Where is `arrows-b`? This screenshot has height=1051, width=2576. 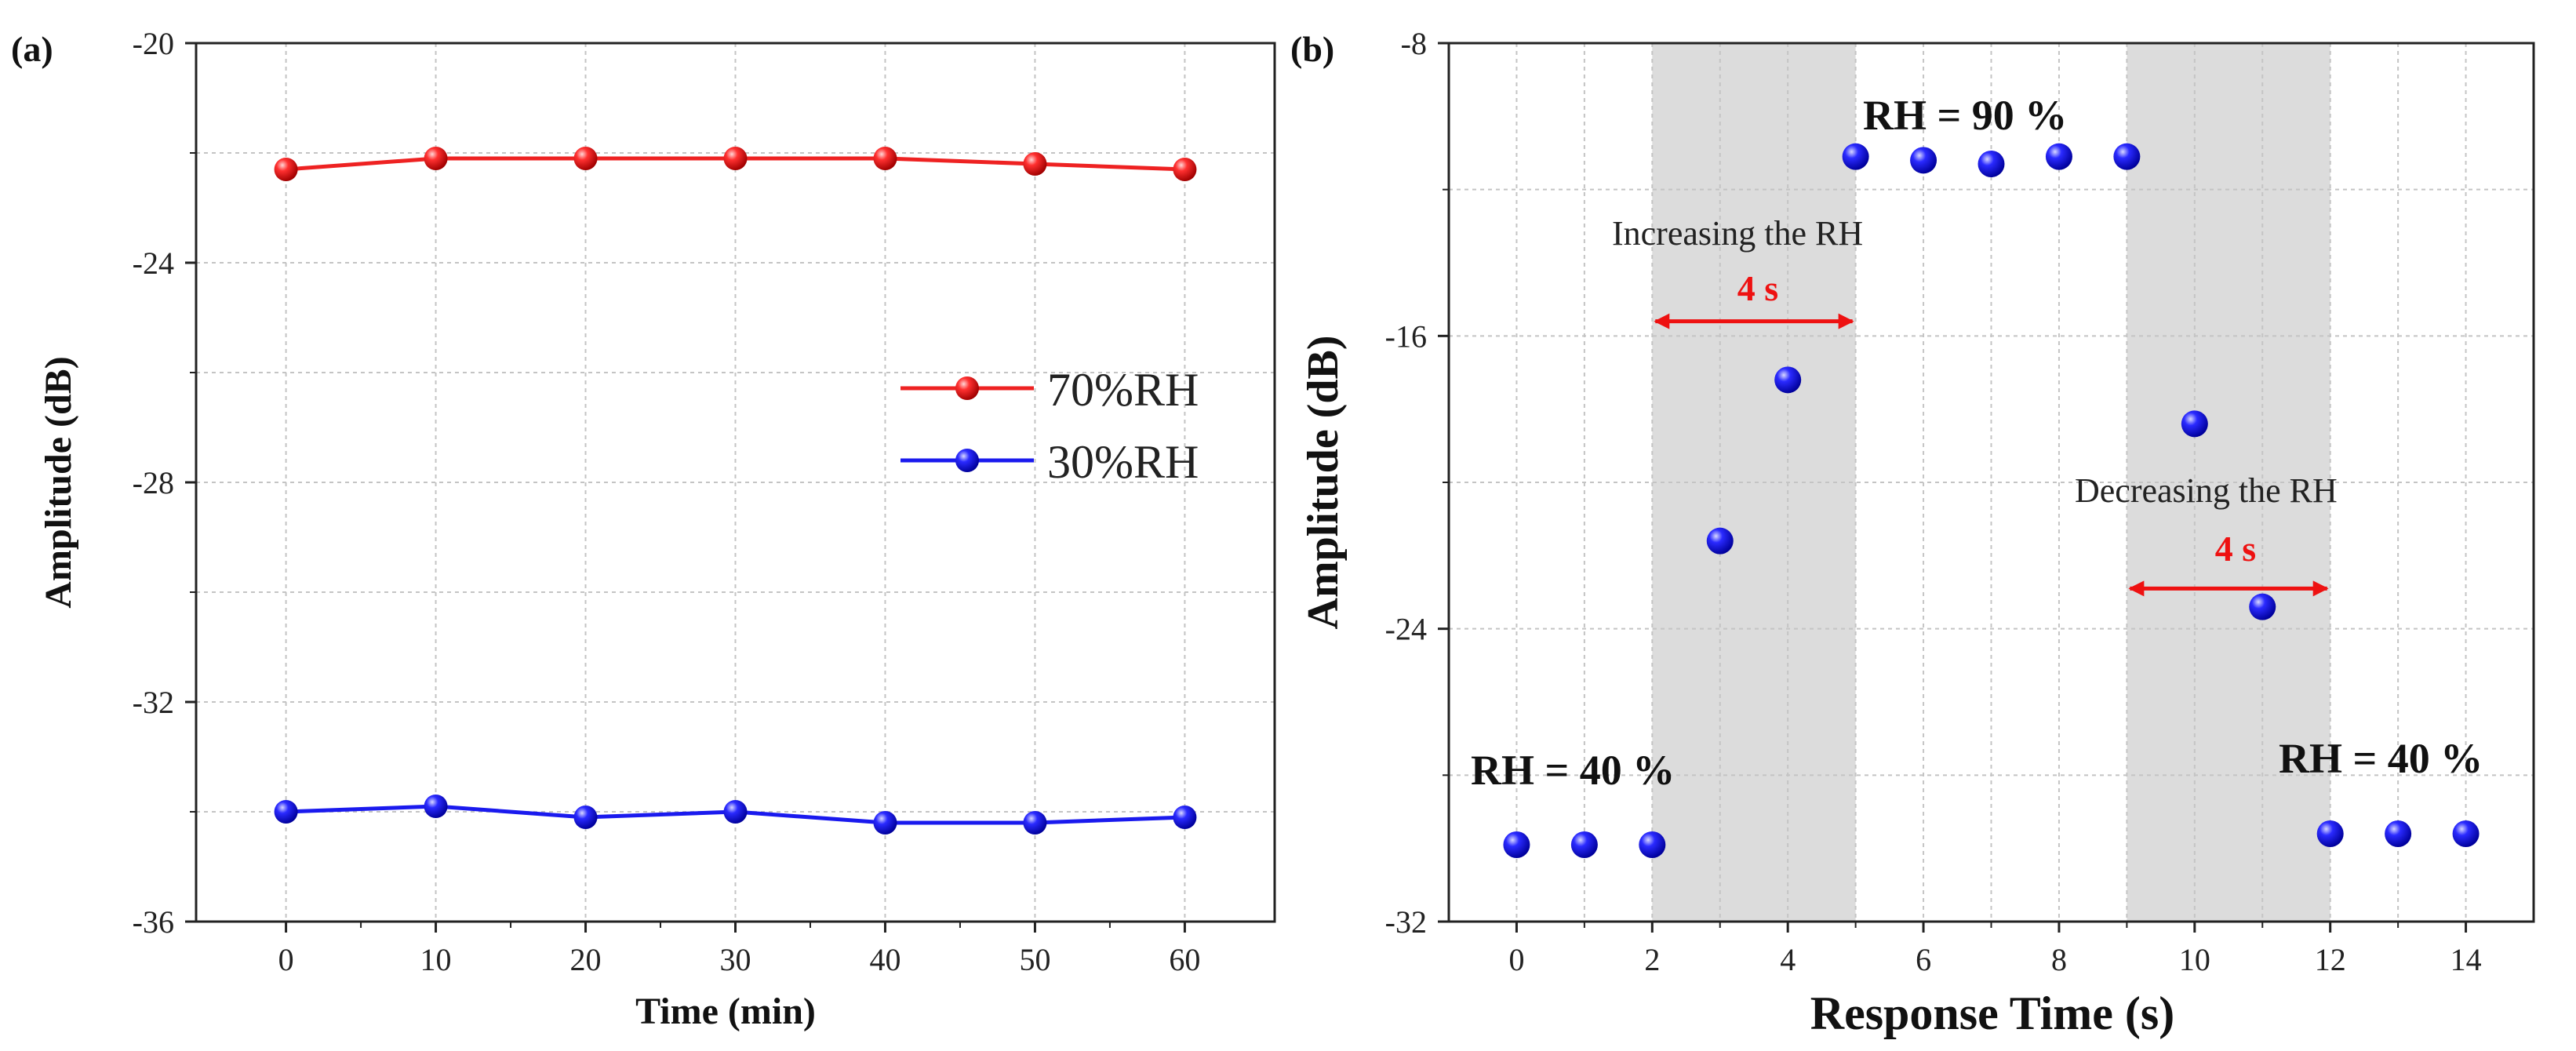 arrows-b is located at coordinates (1992, 455).